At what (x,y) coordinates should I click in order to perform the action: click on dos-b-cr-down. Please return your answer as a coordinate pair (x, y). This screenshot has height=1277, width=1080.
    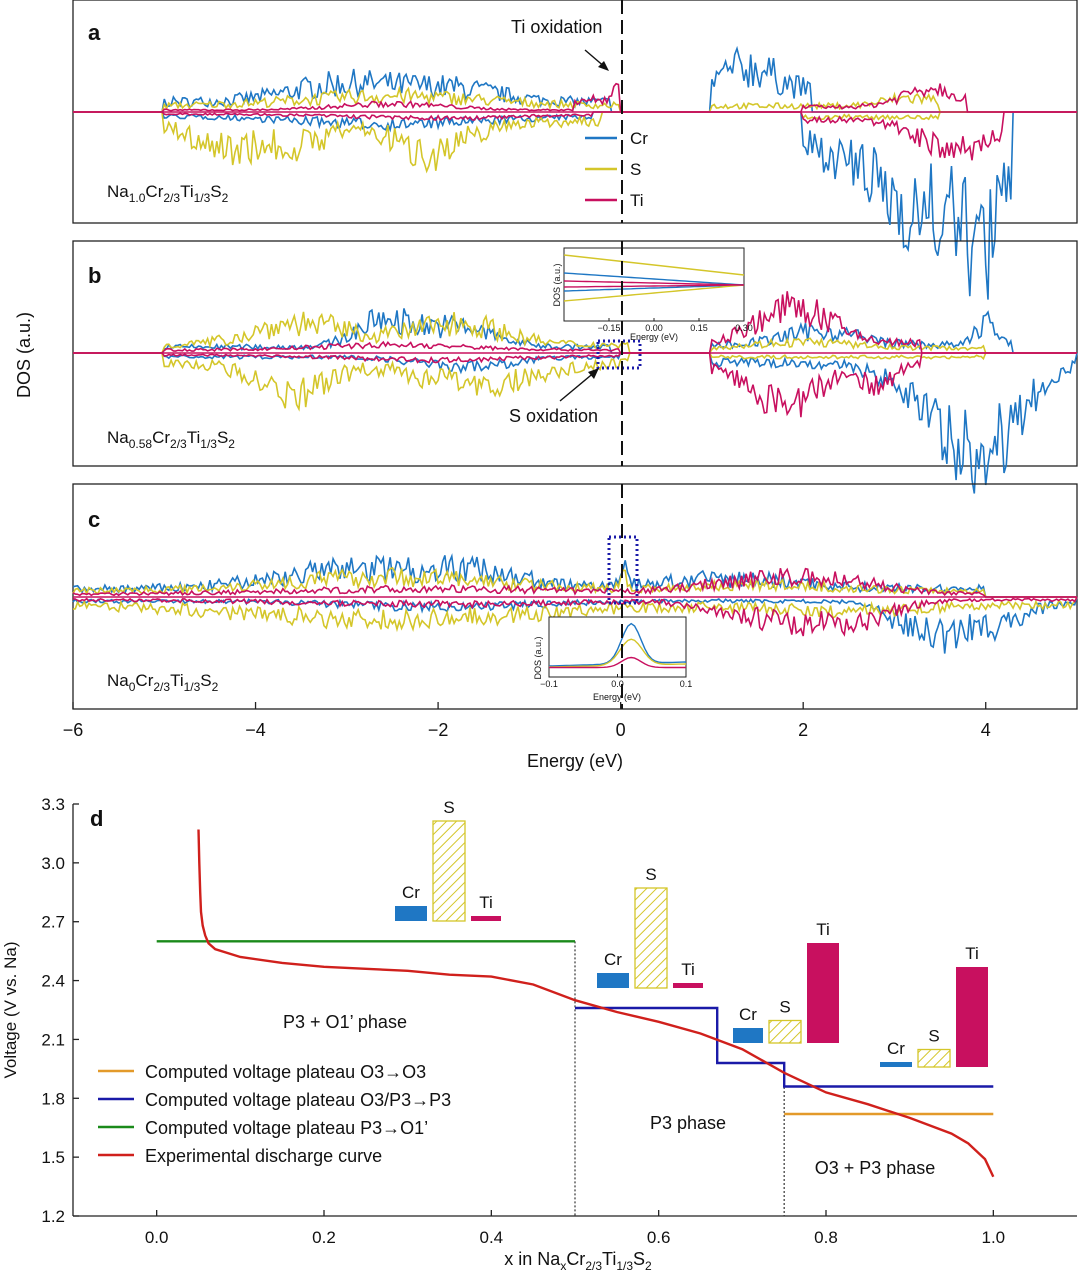
    Looking at the image, I should click on (575, 423).